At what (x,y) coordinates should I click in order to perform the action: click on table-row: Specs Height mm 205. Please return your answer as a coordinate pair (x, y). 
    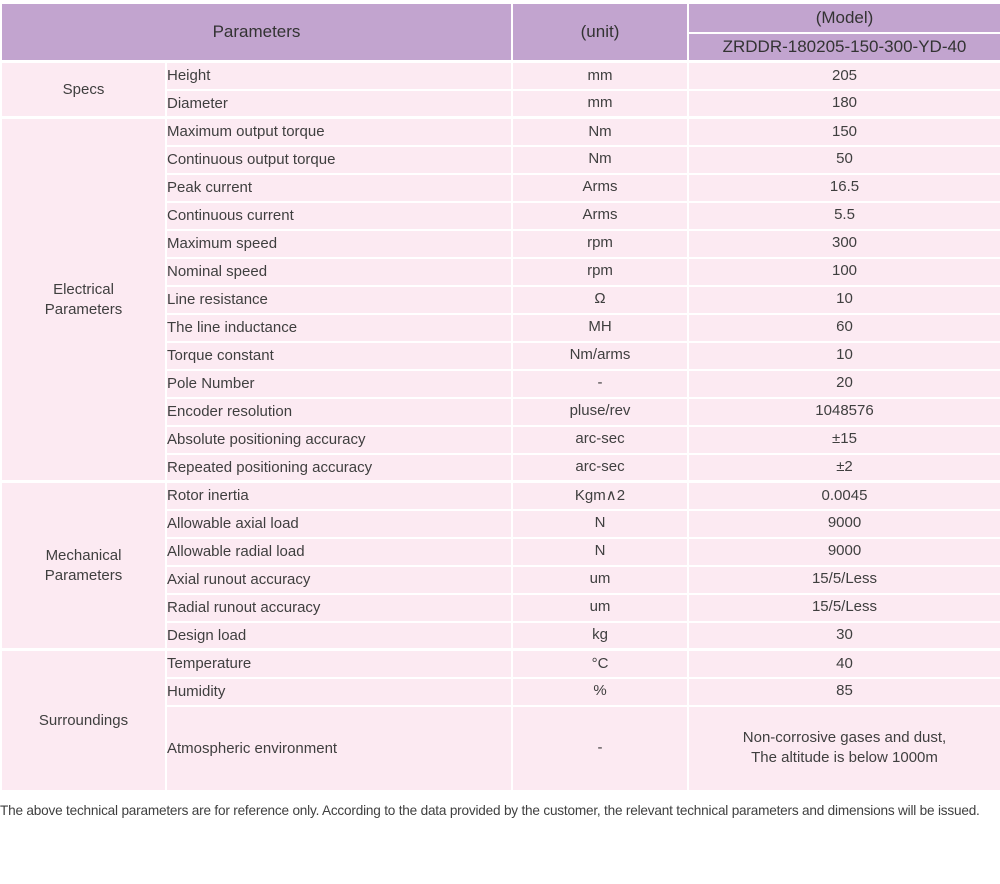
    Looking at the image, I should click on (500, 89).